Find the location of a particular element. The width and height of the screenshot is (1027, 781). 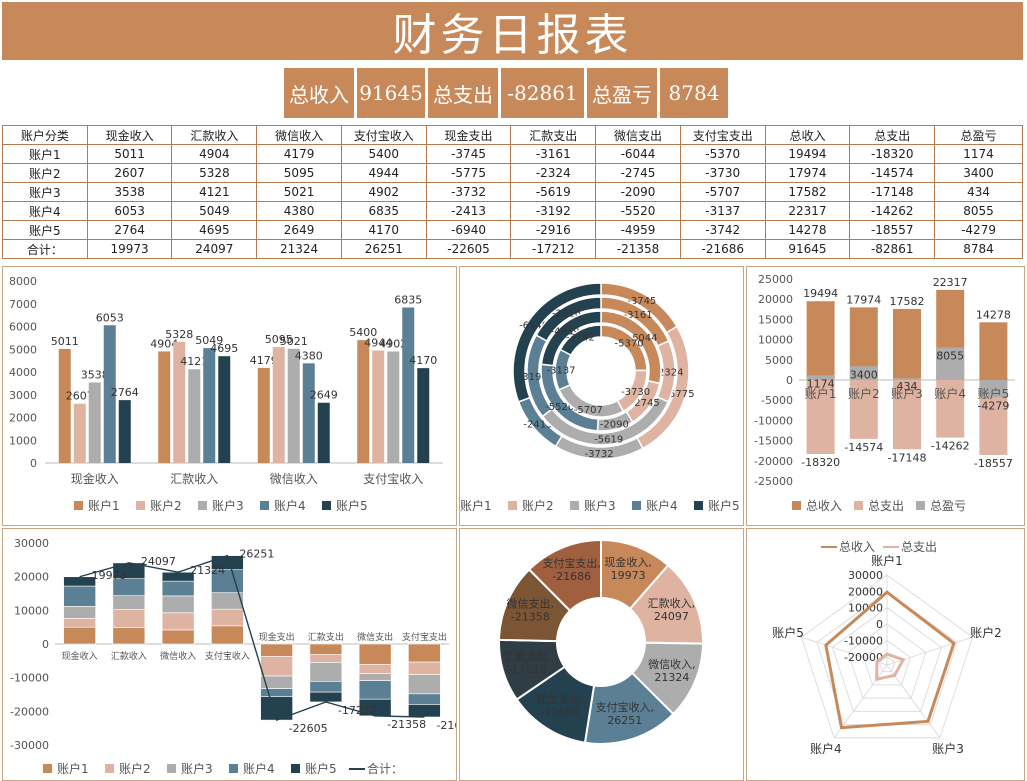

table-cell: -21358 is located at coordinates (638, 249).